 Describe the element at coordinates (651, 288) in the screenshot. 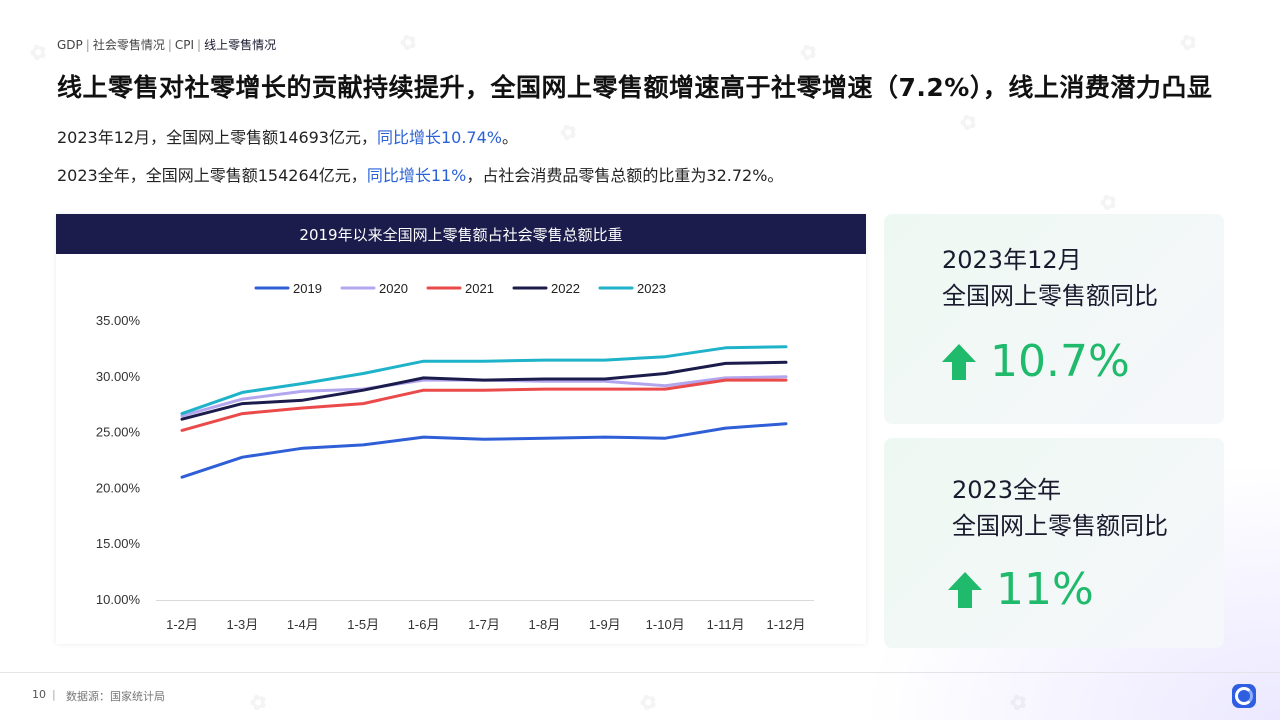

I see `legend-label-2023: 2023` at that location.